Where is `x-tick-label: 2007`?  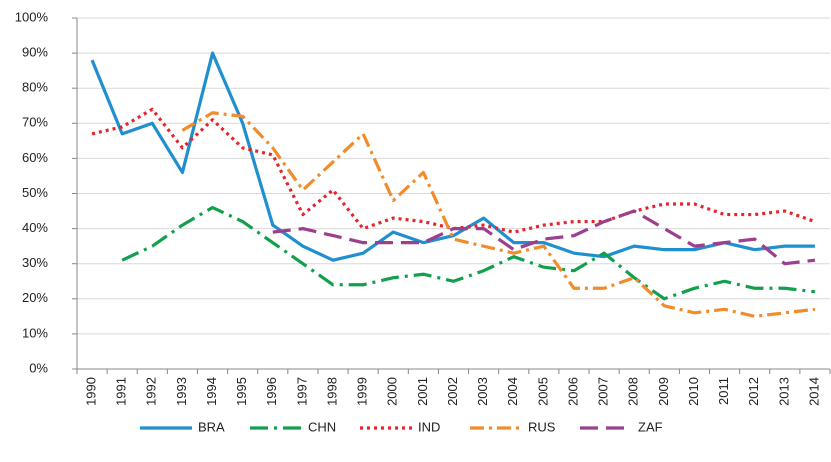
x-tick-label: 2007 is located at coordinates (603, 391).